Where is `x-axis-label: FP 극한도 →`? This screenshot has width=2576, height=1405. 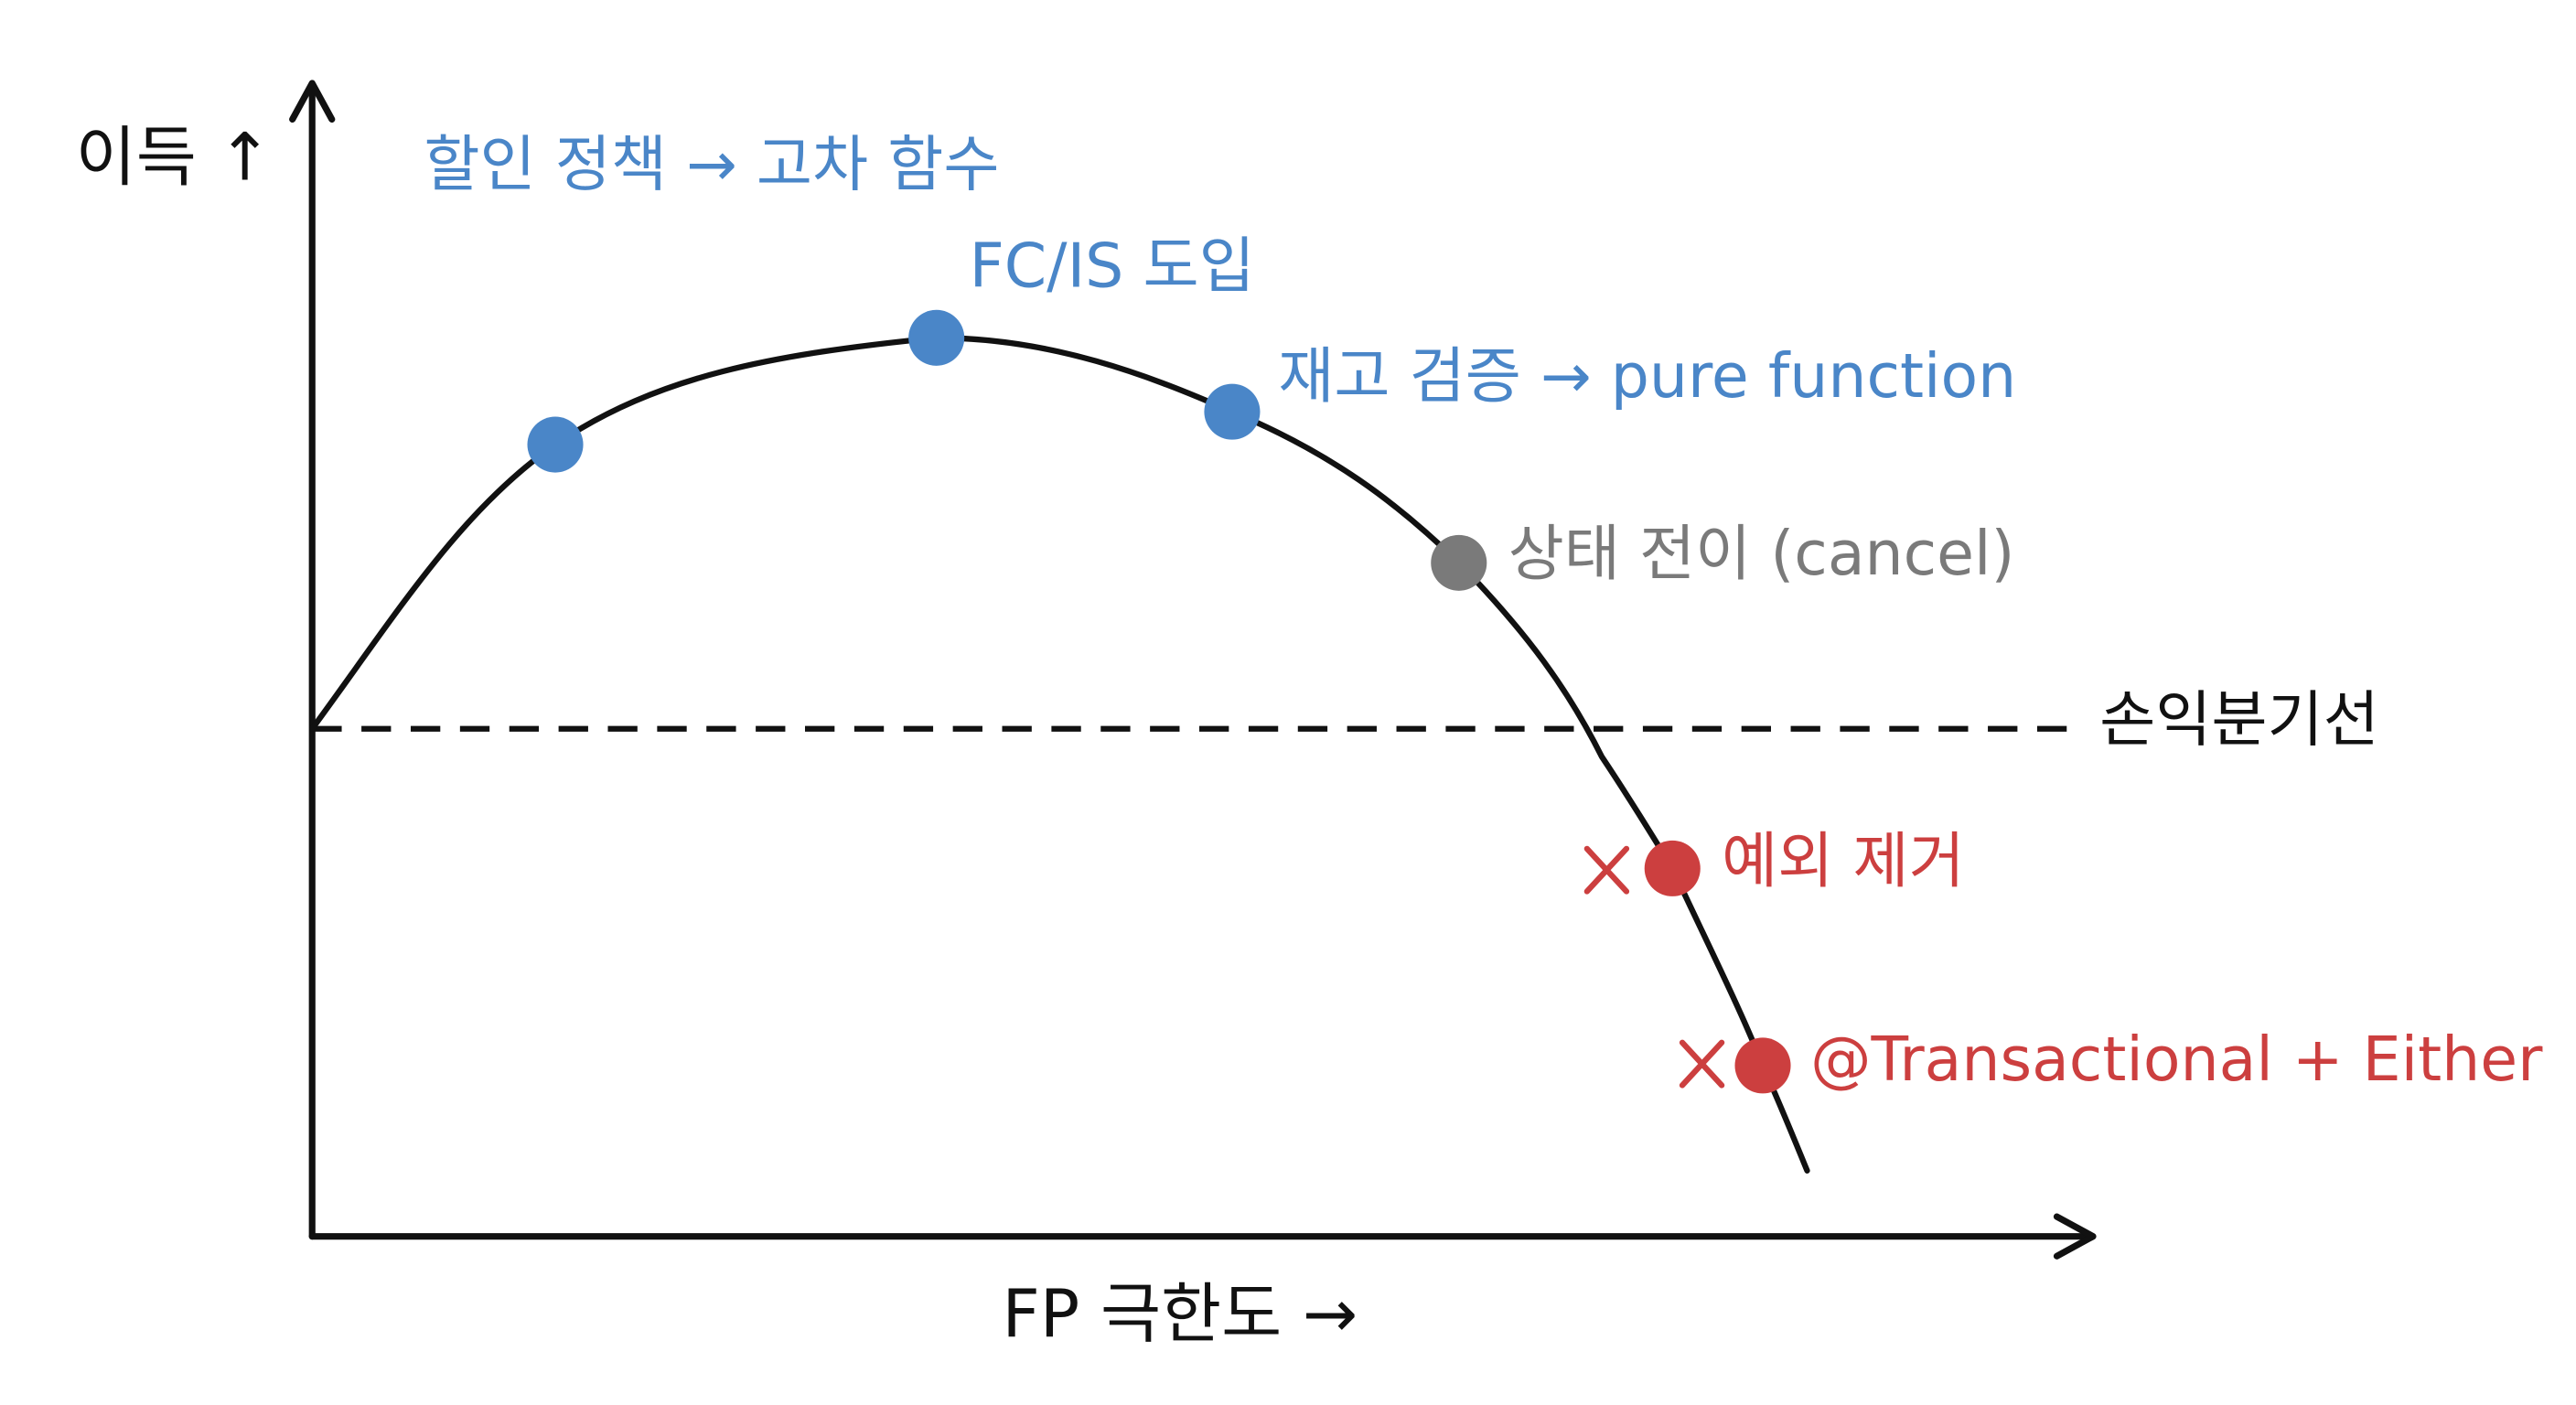 x-axis-label: FP 극한도 → is located at coordinates (1180, 1313).